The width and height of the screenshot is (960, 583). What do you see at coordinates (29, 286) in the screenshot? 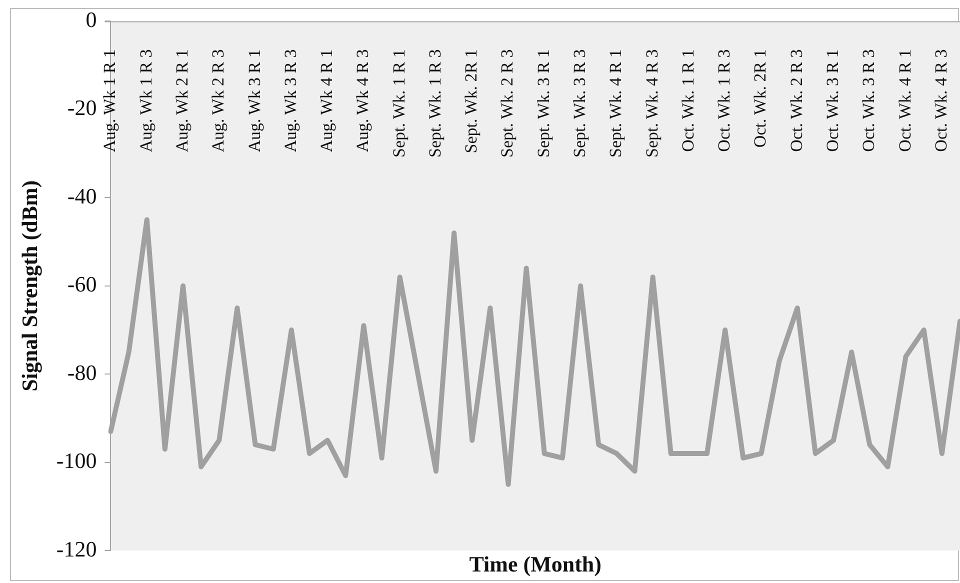
I see `y-axis-title: Signal Strength (dBm)` at bounding box center [29, 286].